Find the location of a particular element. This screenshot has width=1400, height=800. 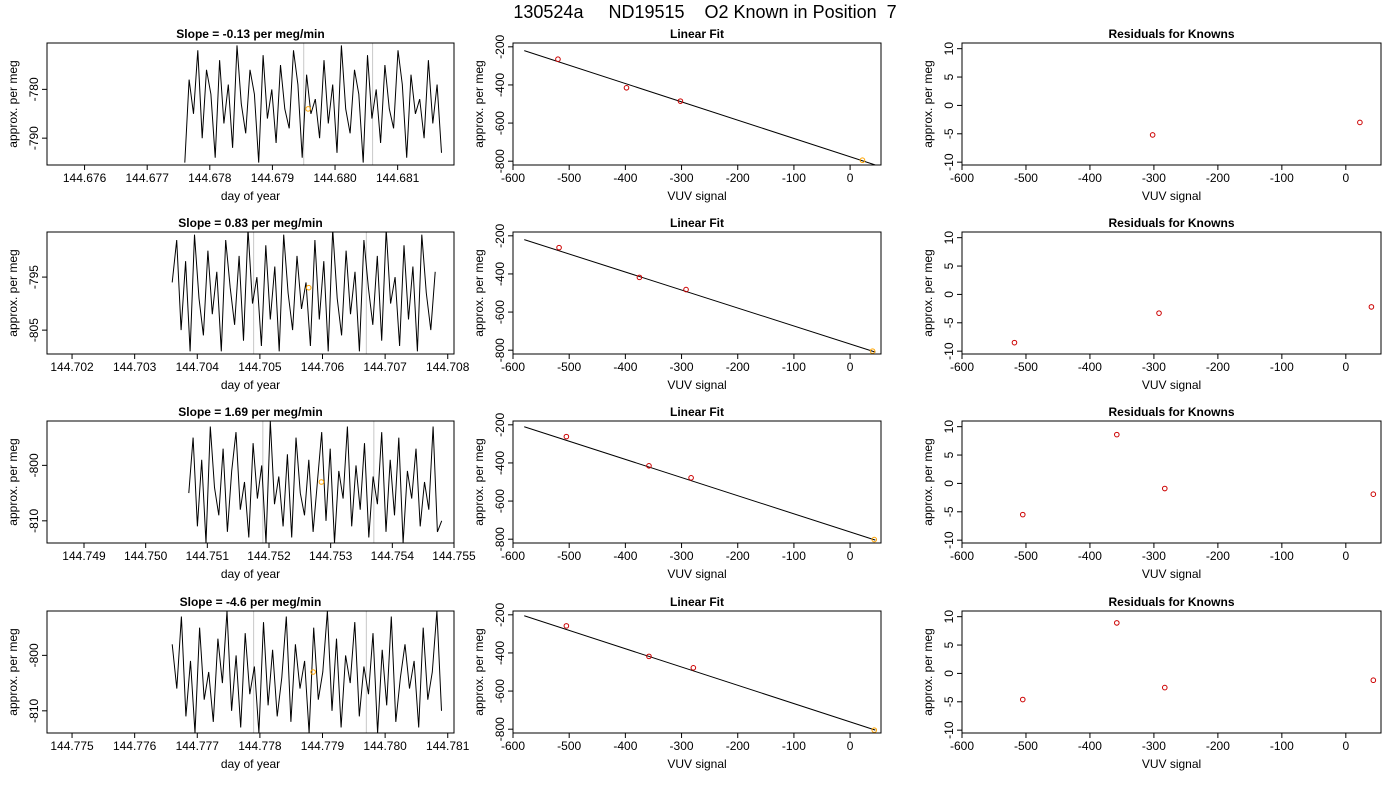

y-tick-label: -805 is located at coordinates (34, 330).